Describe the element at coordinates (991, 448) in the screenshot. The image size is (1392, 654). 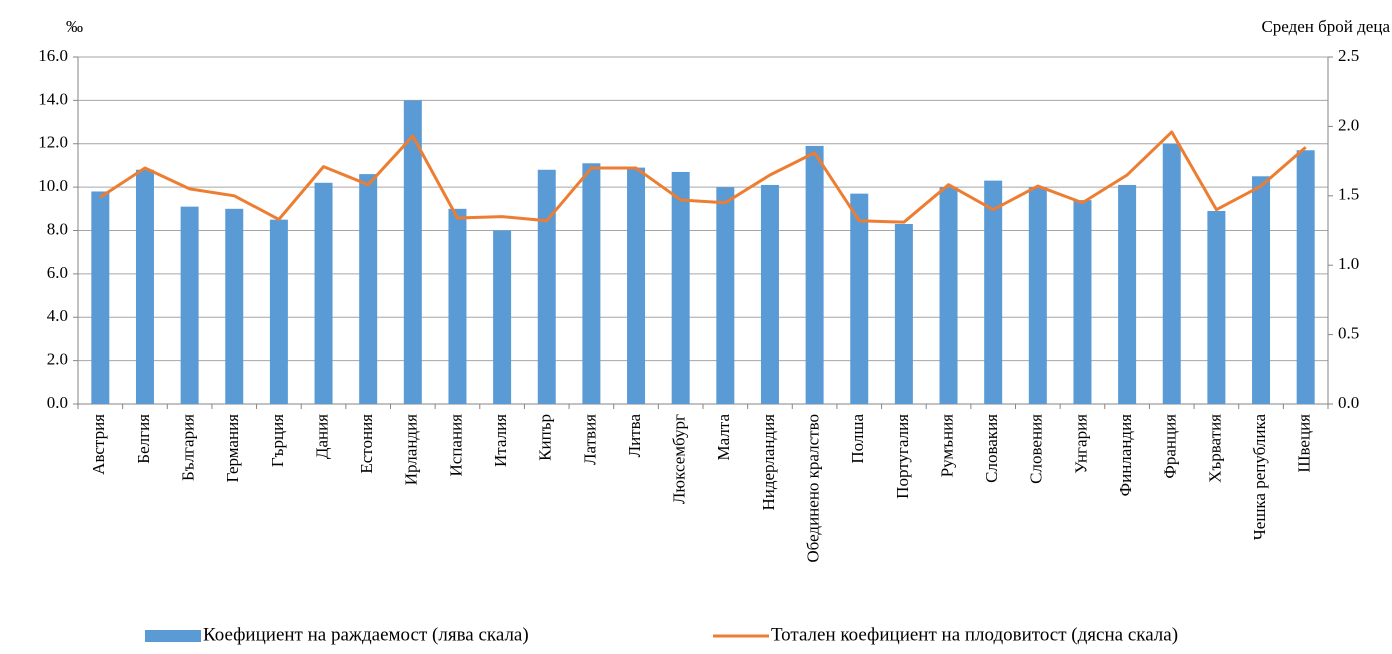
I see `x-tick-label: Словакия` at that location.